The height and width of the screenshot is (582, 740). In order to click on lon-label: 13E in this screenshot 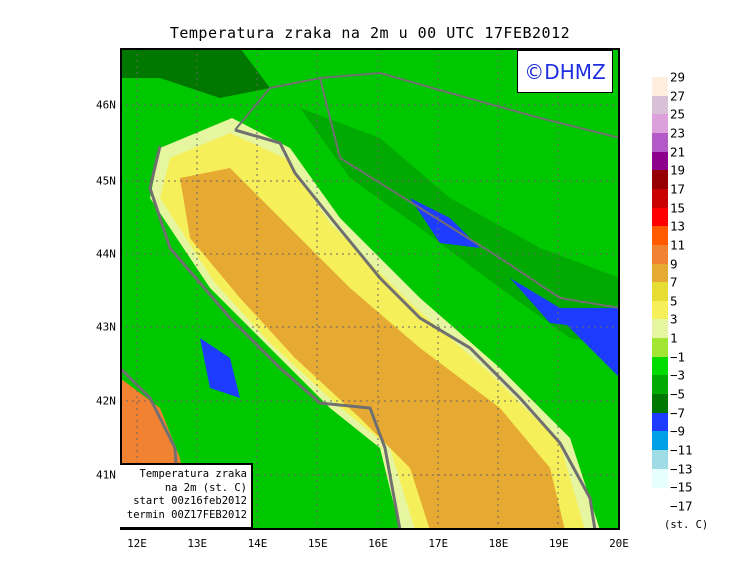, I will do `click(197, 543)`.